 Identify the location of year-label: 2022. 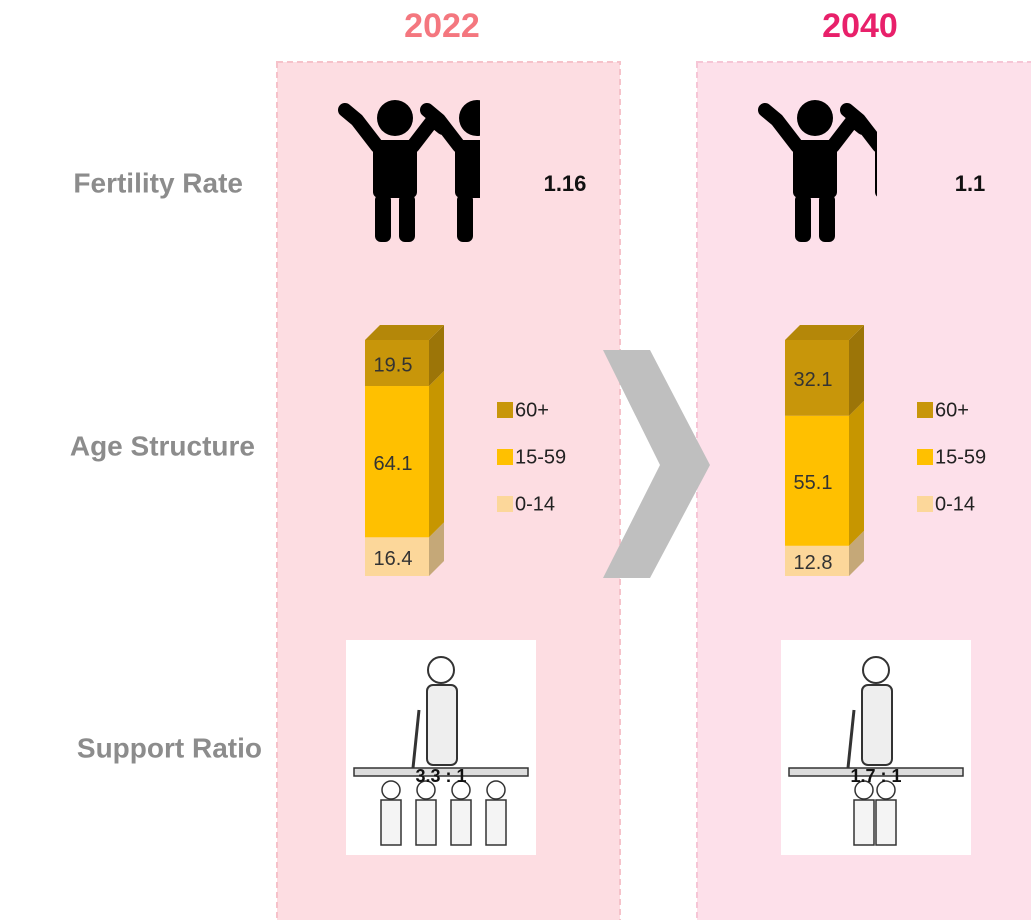
(442, 26).